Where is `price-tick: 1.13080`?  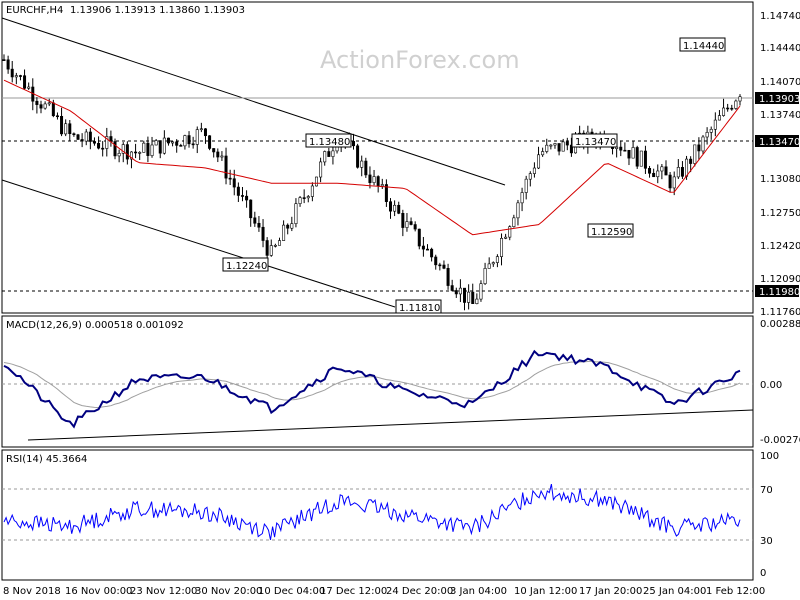
price-tick: 1.13080 is located at coordinates (780, 179).